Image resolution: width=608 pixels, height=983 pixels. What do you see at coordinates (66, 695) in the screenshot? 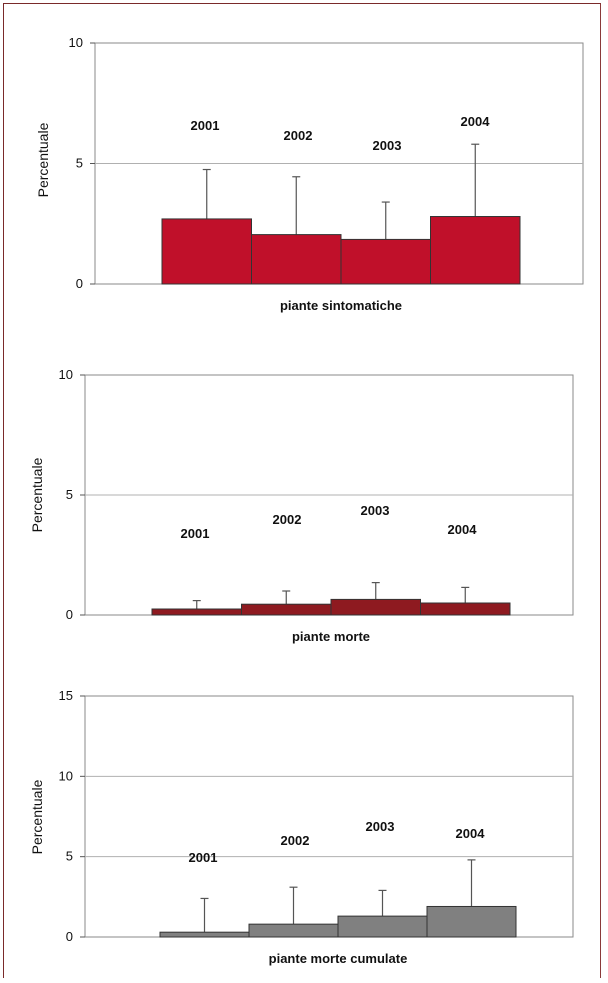
I see `y-tick-label: 15` at bounding box center [66, 695].